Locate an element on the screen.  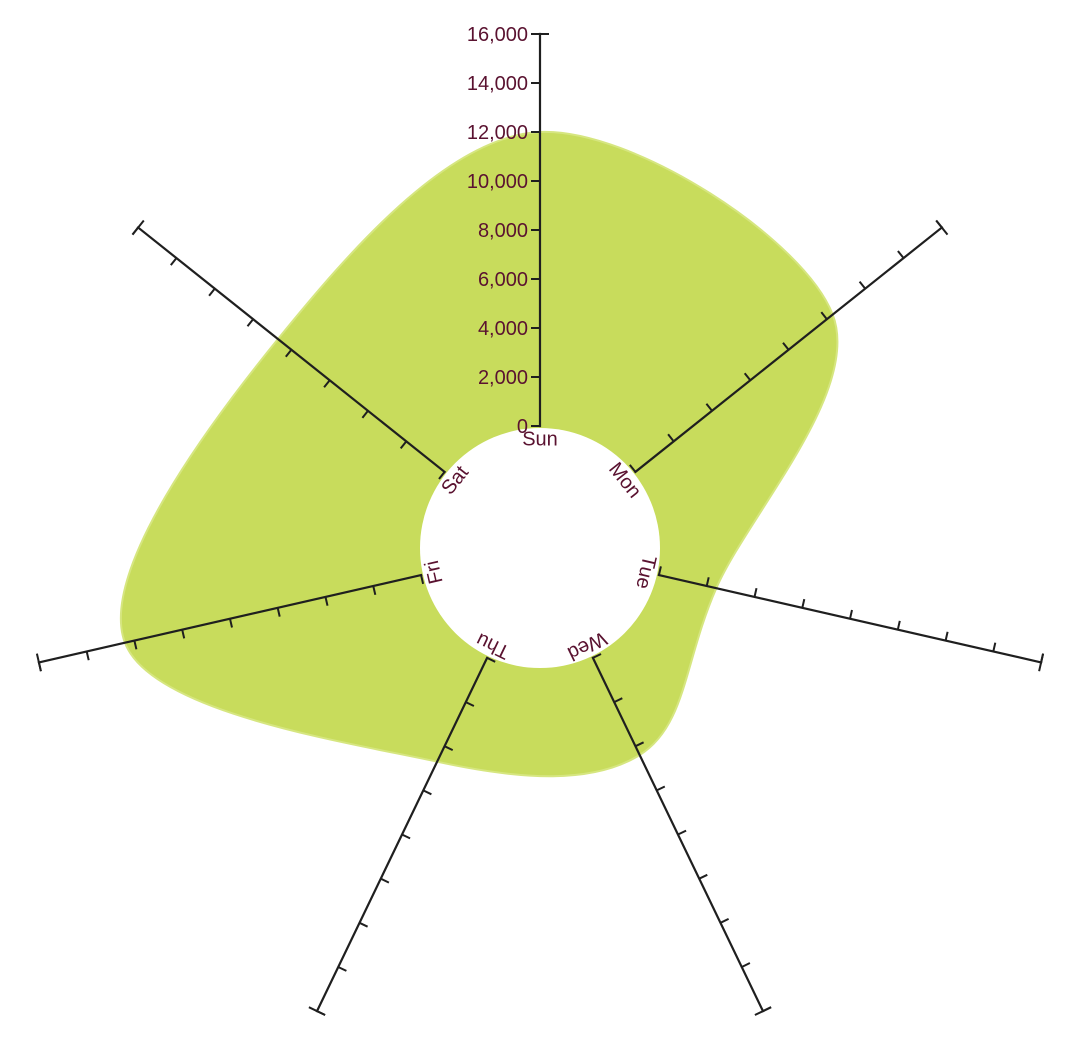
value-tick-label: 16,000 is located at coordinates (497, 35).